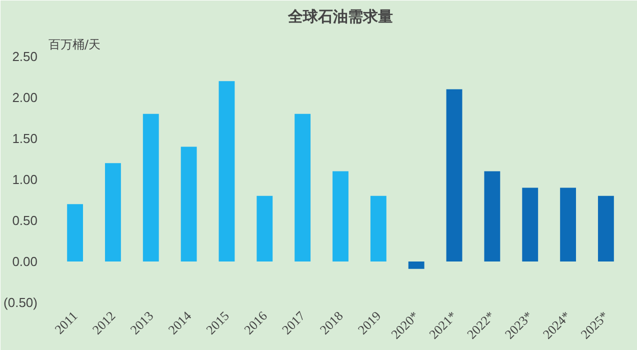 Image resolution: width=637 pixels, height=350 pixels. I want to click on y-tick-label: 1.00, so click(25, 179).